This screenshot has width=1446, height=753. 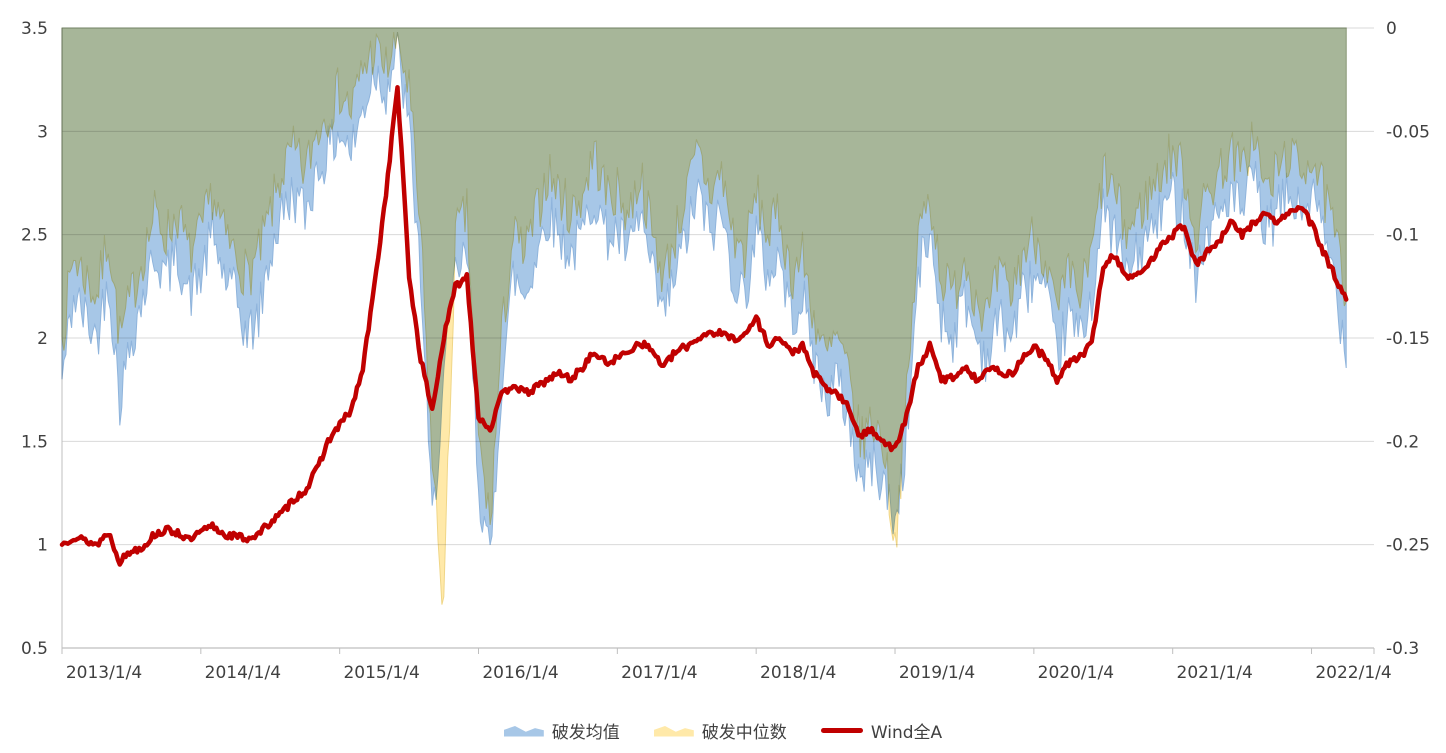 I want to click on line-swatch-red-icon, so click(x=841, y=730).